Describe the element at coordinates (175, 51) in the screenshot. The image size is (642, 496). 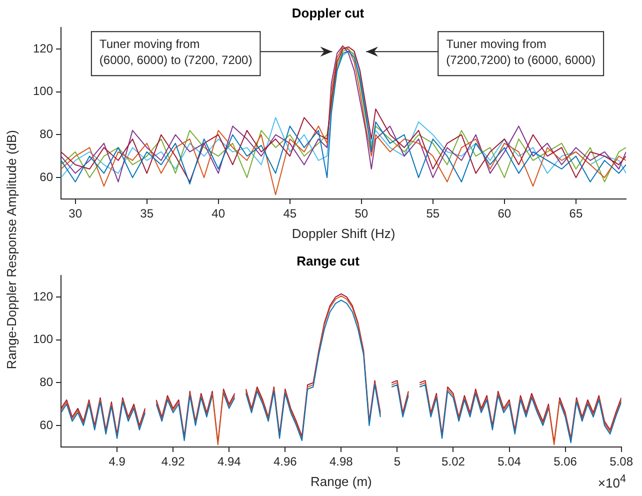
I see `annotation: Tuner moving from (6000, 6000) to (7200, 7200)` at that location.